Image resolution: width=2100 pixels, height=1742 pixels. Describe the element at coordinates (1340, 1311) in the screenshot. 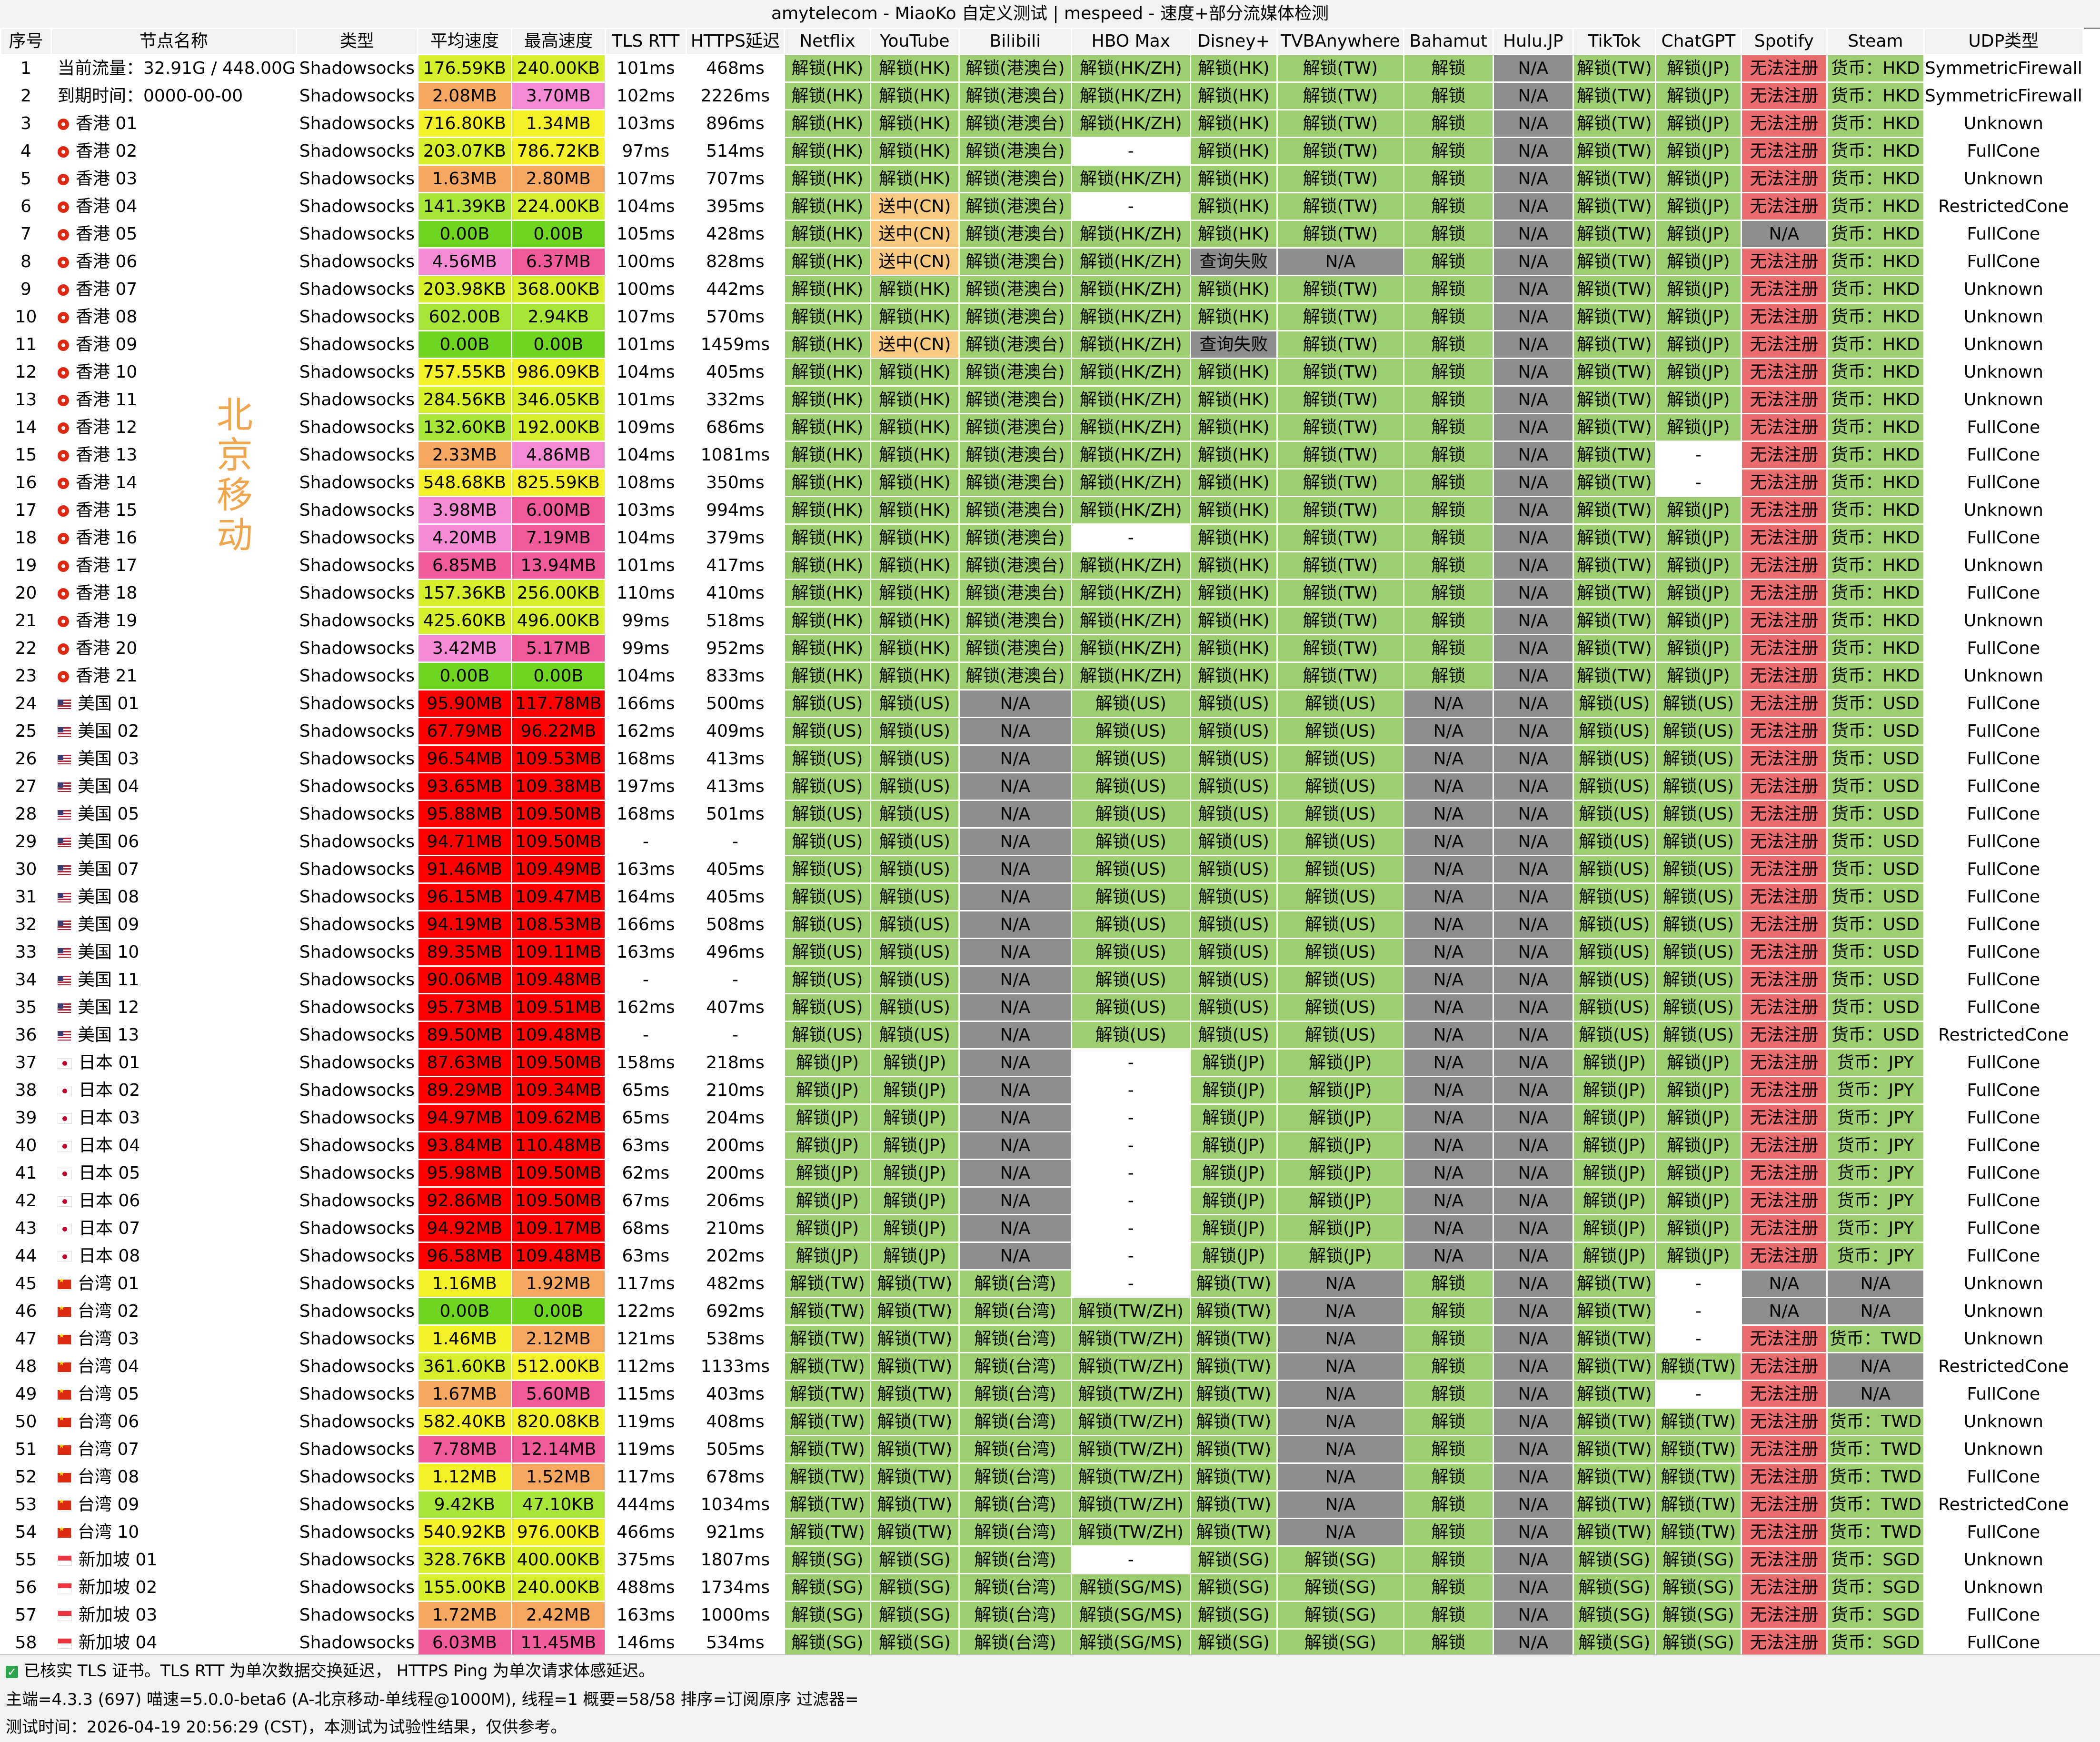

I see `tvb-cell: N/A` at that location.